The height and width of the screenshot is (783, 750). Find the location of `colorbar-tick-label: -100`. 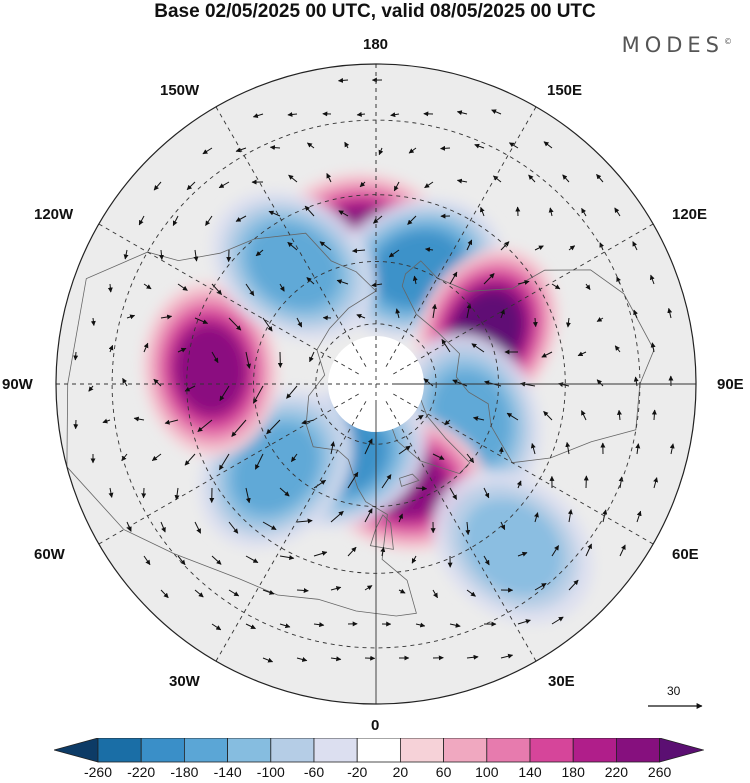

colorbar-tick-label: -100 is located at coordinates (270, 772).